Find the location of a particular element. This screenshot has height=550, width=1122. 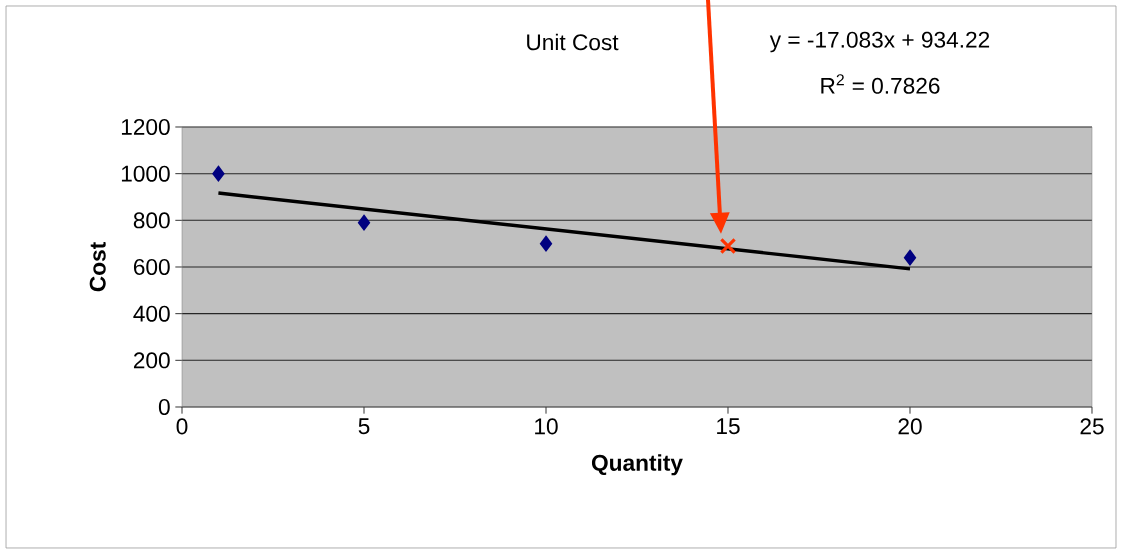

y-tick-label: 200 is located at coordinates (151, 360).